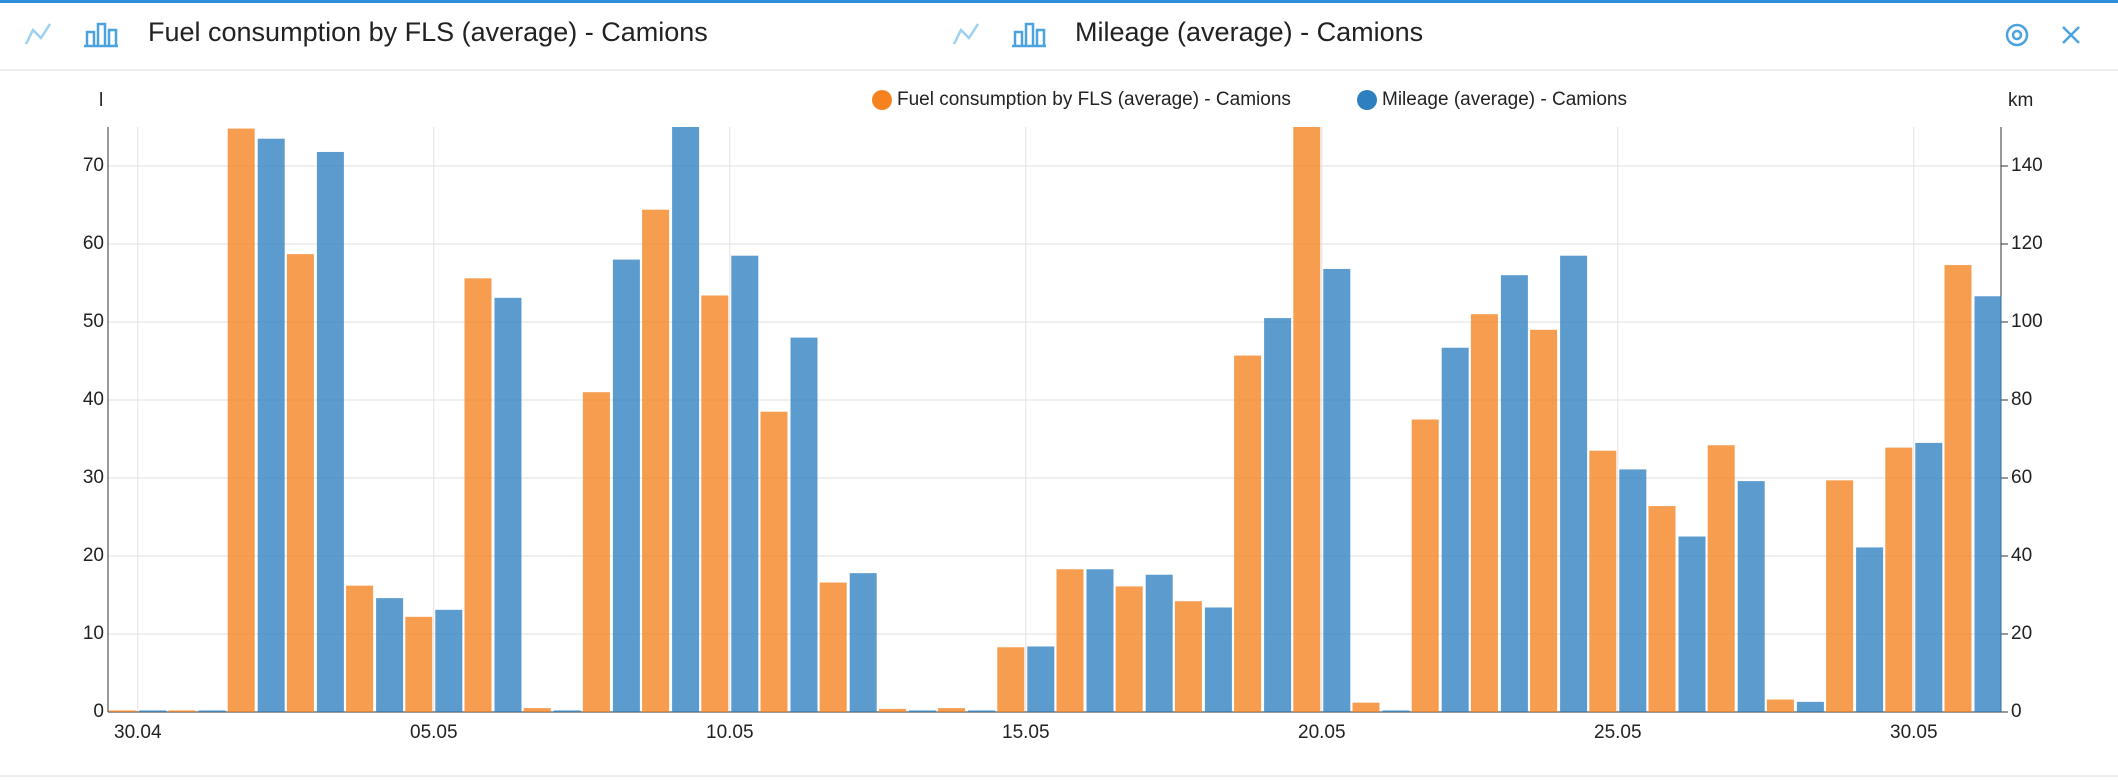 Image resolution: width=2118 pixels, height=780 pixels. I want to click on y-tick-label: 60, so click(93, 243).